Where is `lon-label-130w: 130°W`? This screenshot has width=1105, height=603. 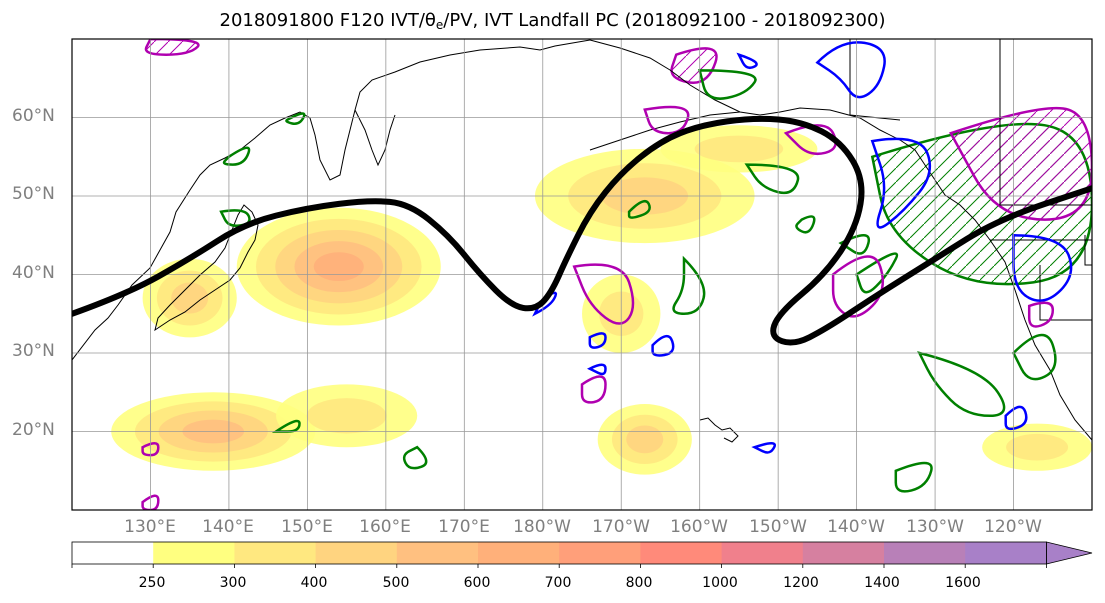 lon-label-130w: 130°W is located at coordinates (935, 527).